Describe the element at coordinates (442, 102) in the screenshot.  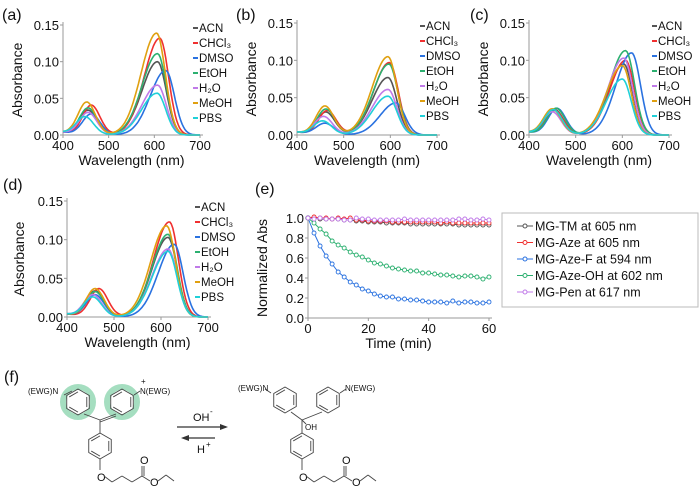
I see `legend-label: MeOH` at that location.